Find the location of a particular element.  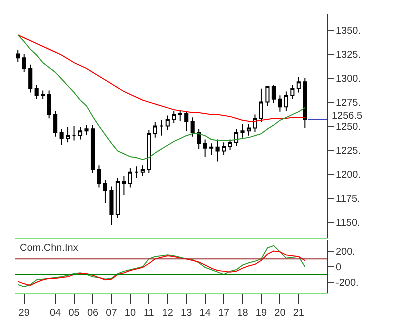

y-tick-label: 1175. is located at coordinates (348, 199).